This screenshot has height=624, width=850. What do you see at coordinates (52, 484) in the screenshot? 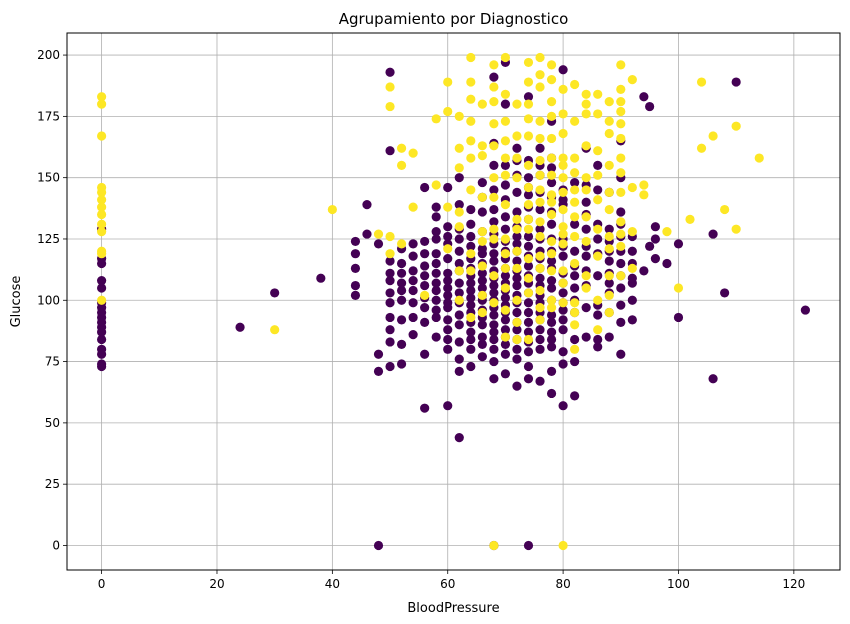
I see `y-tick-label: 25` at bounding box center [52, 484].